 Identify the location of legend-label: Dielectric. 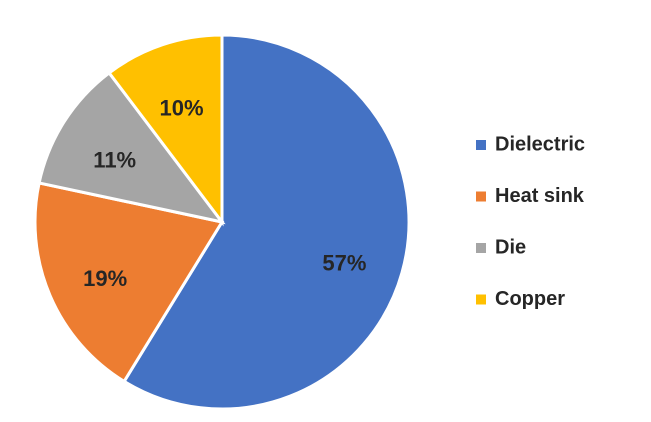
(540, 144).